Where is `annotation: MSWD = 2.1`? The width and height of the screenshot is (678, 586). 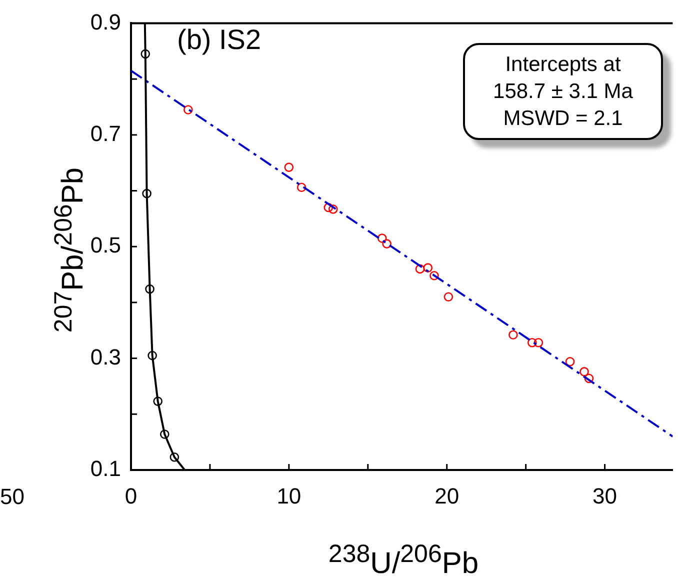 annotation: MSWD = 2.1 is located at coordinates (563, 119).